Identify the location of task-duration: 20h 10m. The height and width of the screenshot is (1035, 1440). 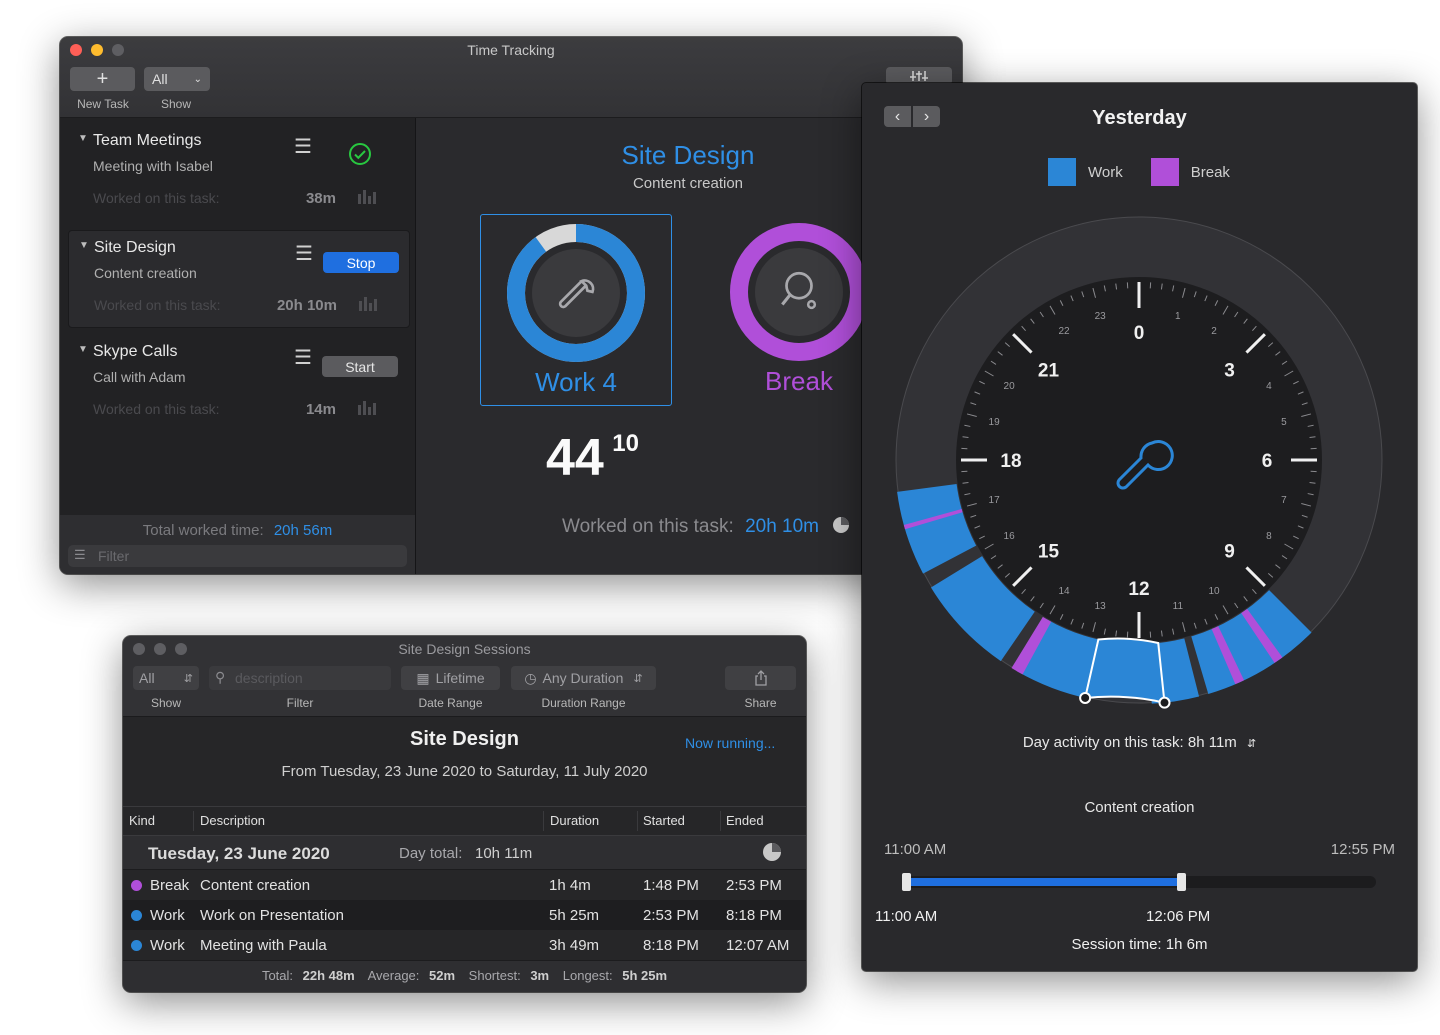
(306, 305).